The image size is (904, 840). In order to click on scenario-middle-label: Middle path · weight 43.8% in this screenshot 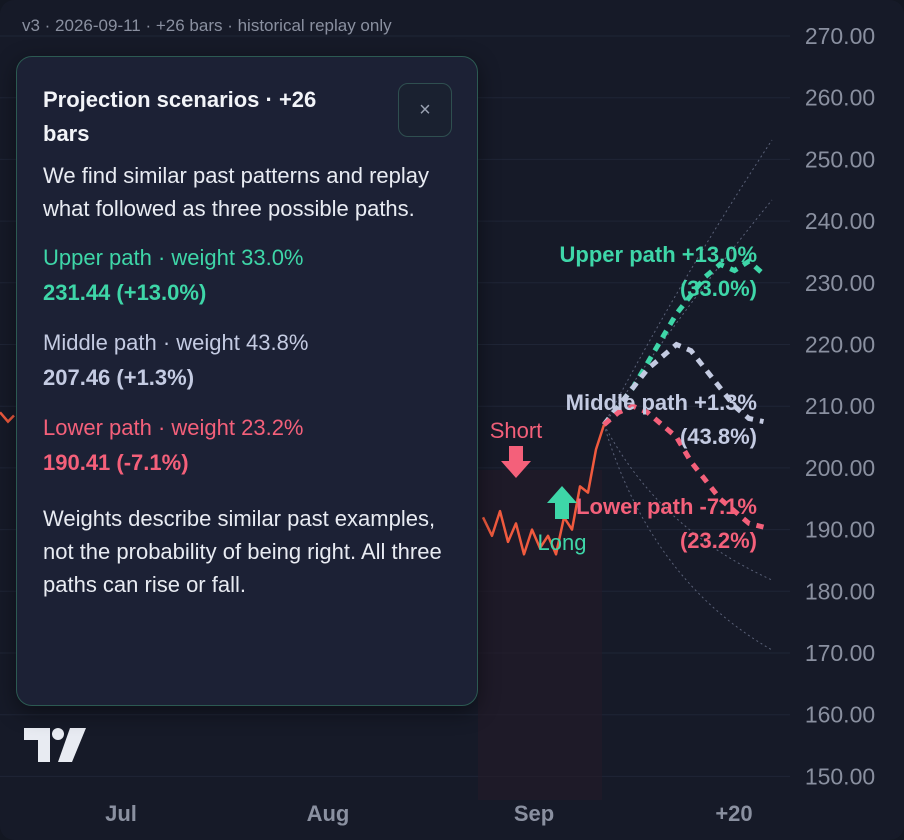, I will do `click(176, 342)`.